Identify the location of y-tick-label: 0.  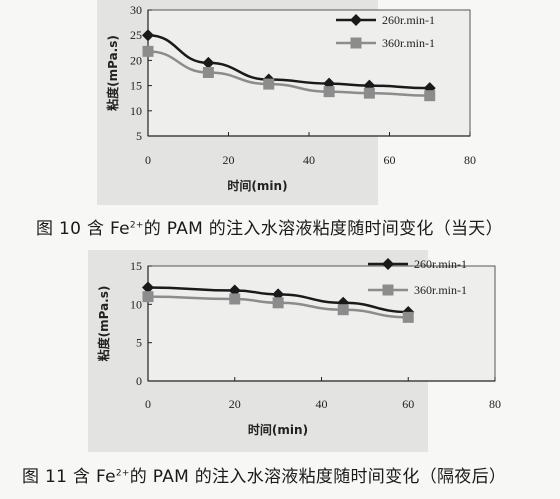
(139, 381).